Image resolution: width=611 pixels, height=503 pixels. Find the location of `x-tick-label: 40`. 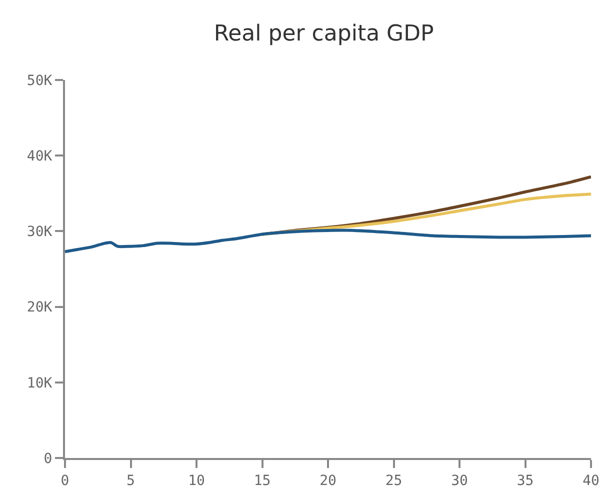

x-tick-label: 40 is located at coordinates (591, 480).